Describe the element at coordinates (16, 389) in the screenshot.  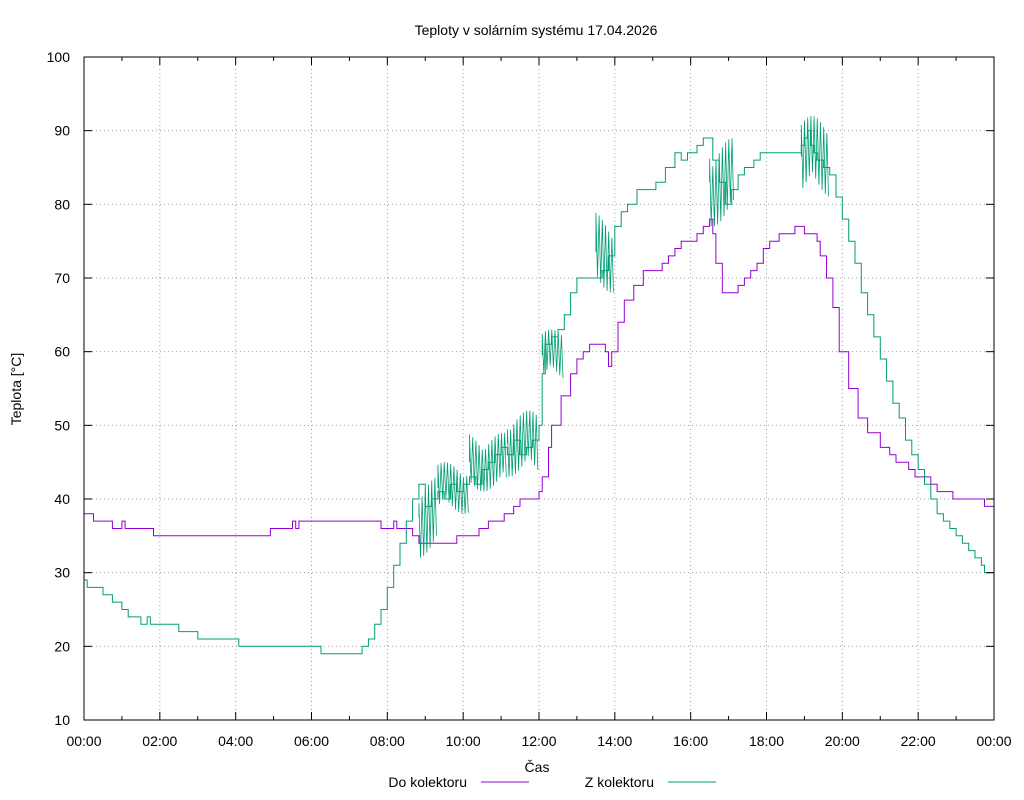
I see `y-axis-label: Teplota [°C]` at that location.